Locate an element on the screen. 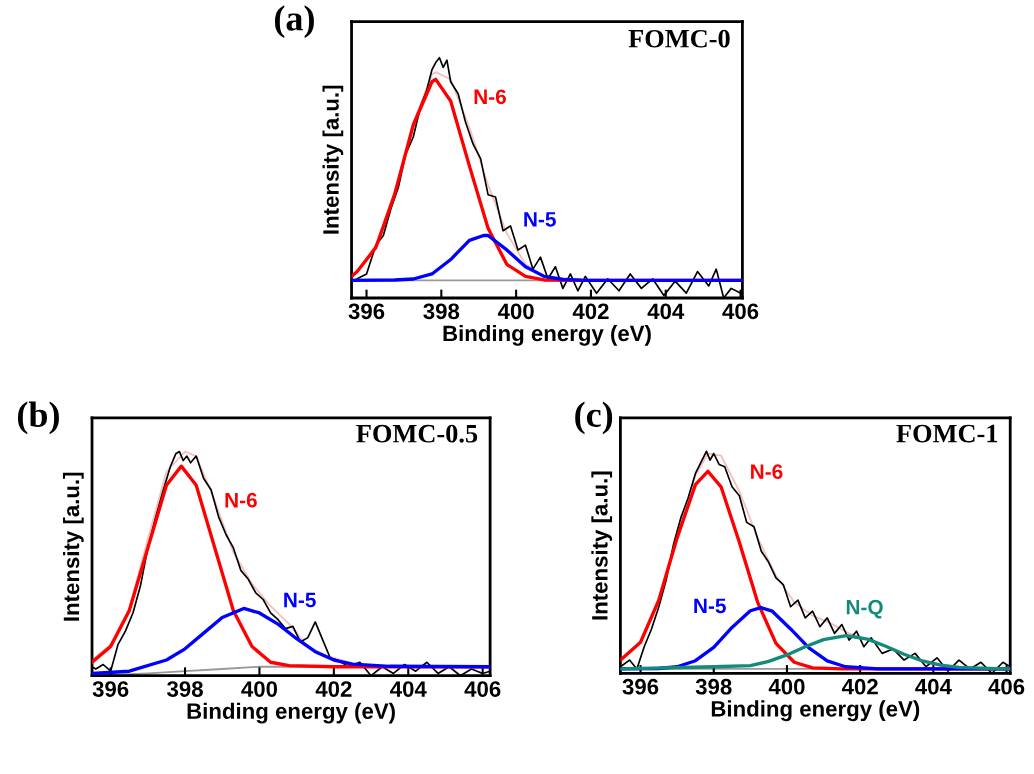  chart-title: (a) is located at coordinates (294, 22).